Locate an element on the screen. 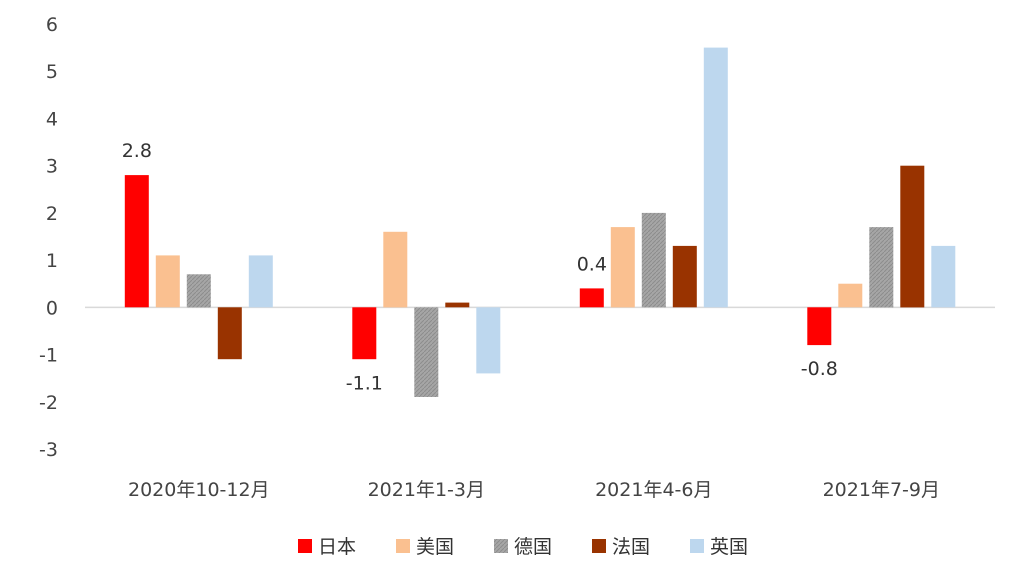  legend-label: 英国 is located at coordinates (729, 547).